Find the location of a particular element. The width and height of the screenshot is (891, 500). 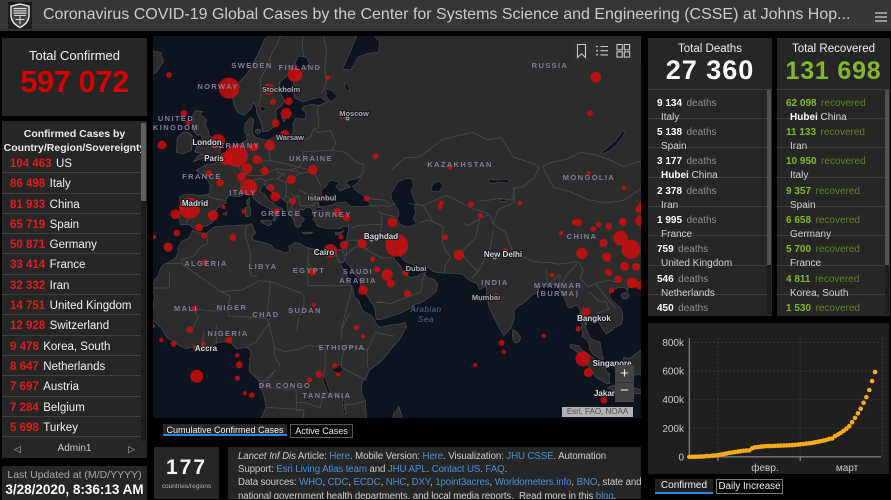

svg-text: RUSSIA is located at coordinates (550, 65).